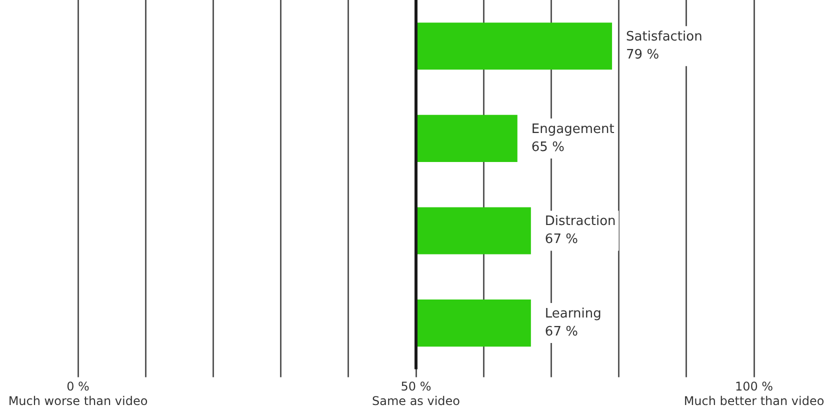 This screenshot has width=834, height=416. What do you see at coordinates (643, 55) in the screenshot?
I see `data-label: 79 %` at bounding box center [643, 55].